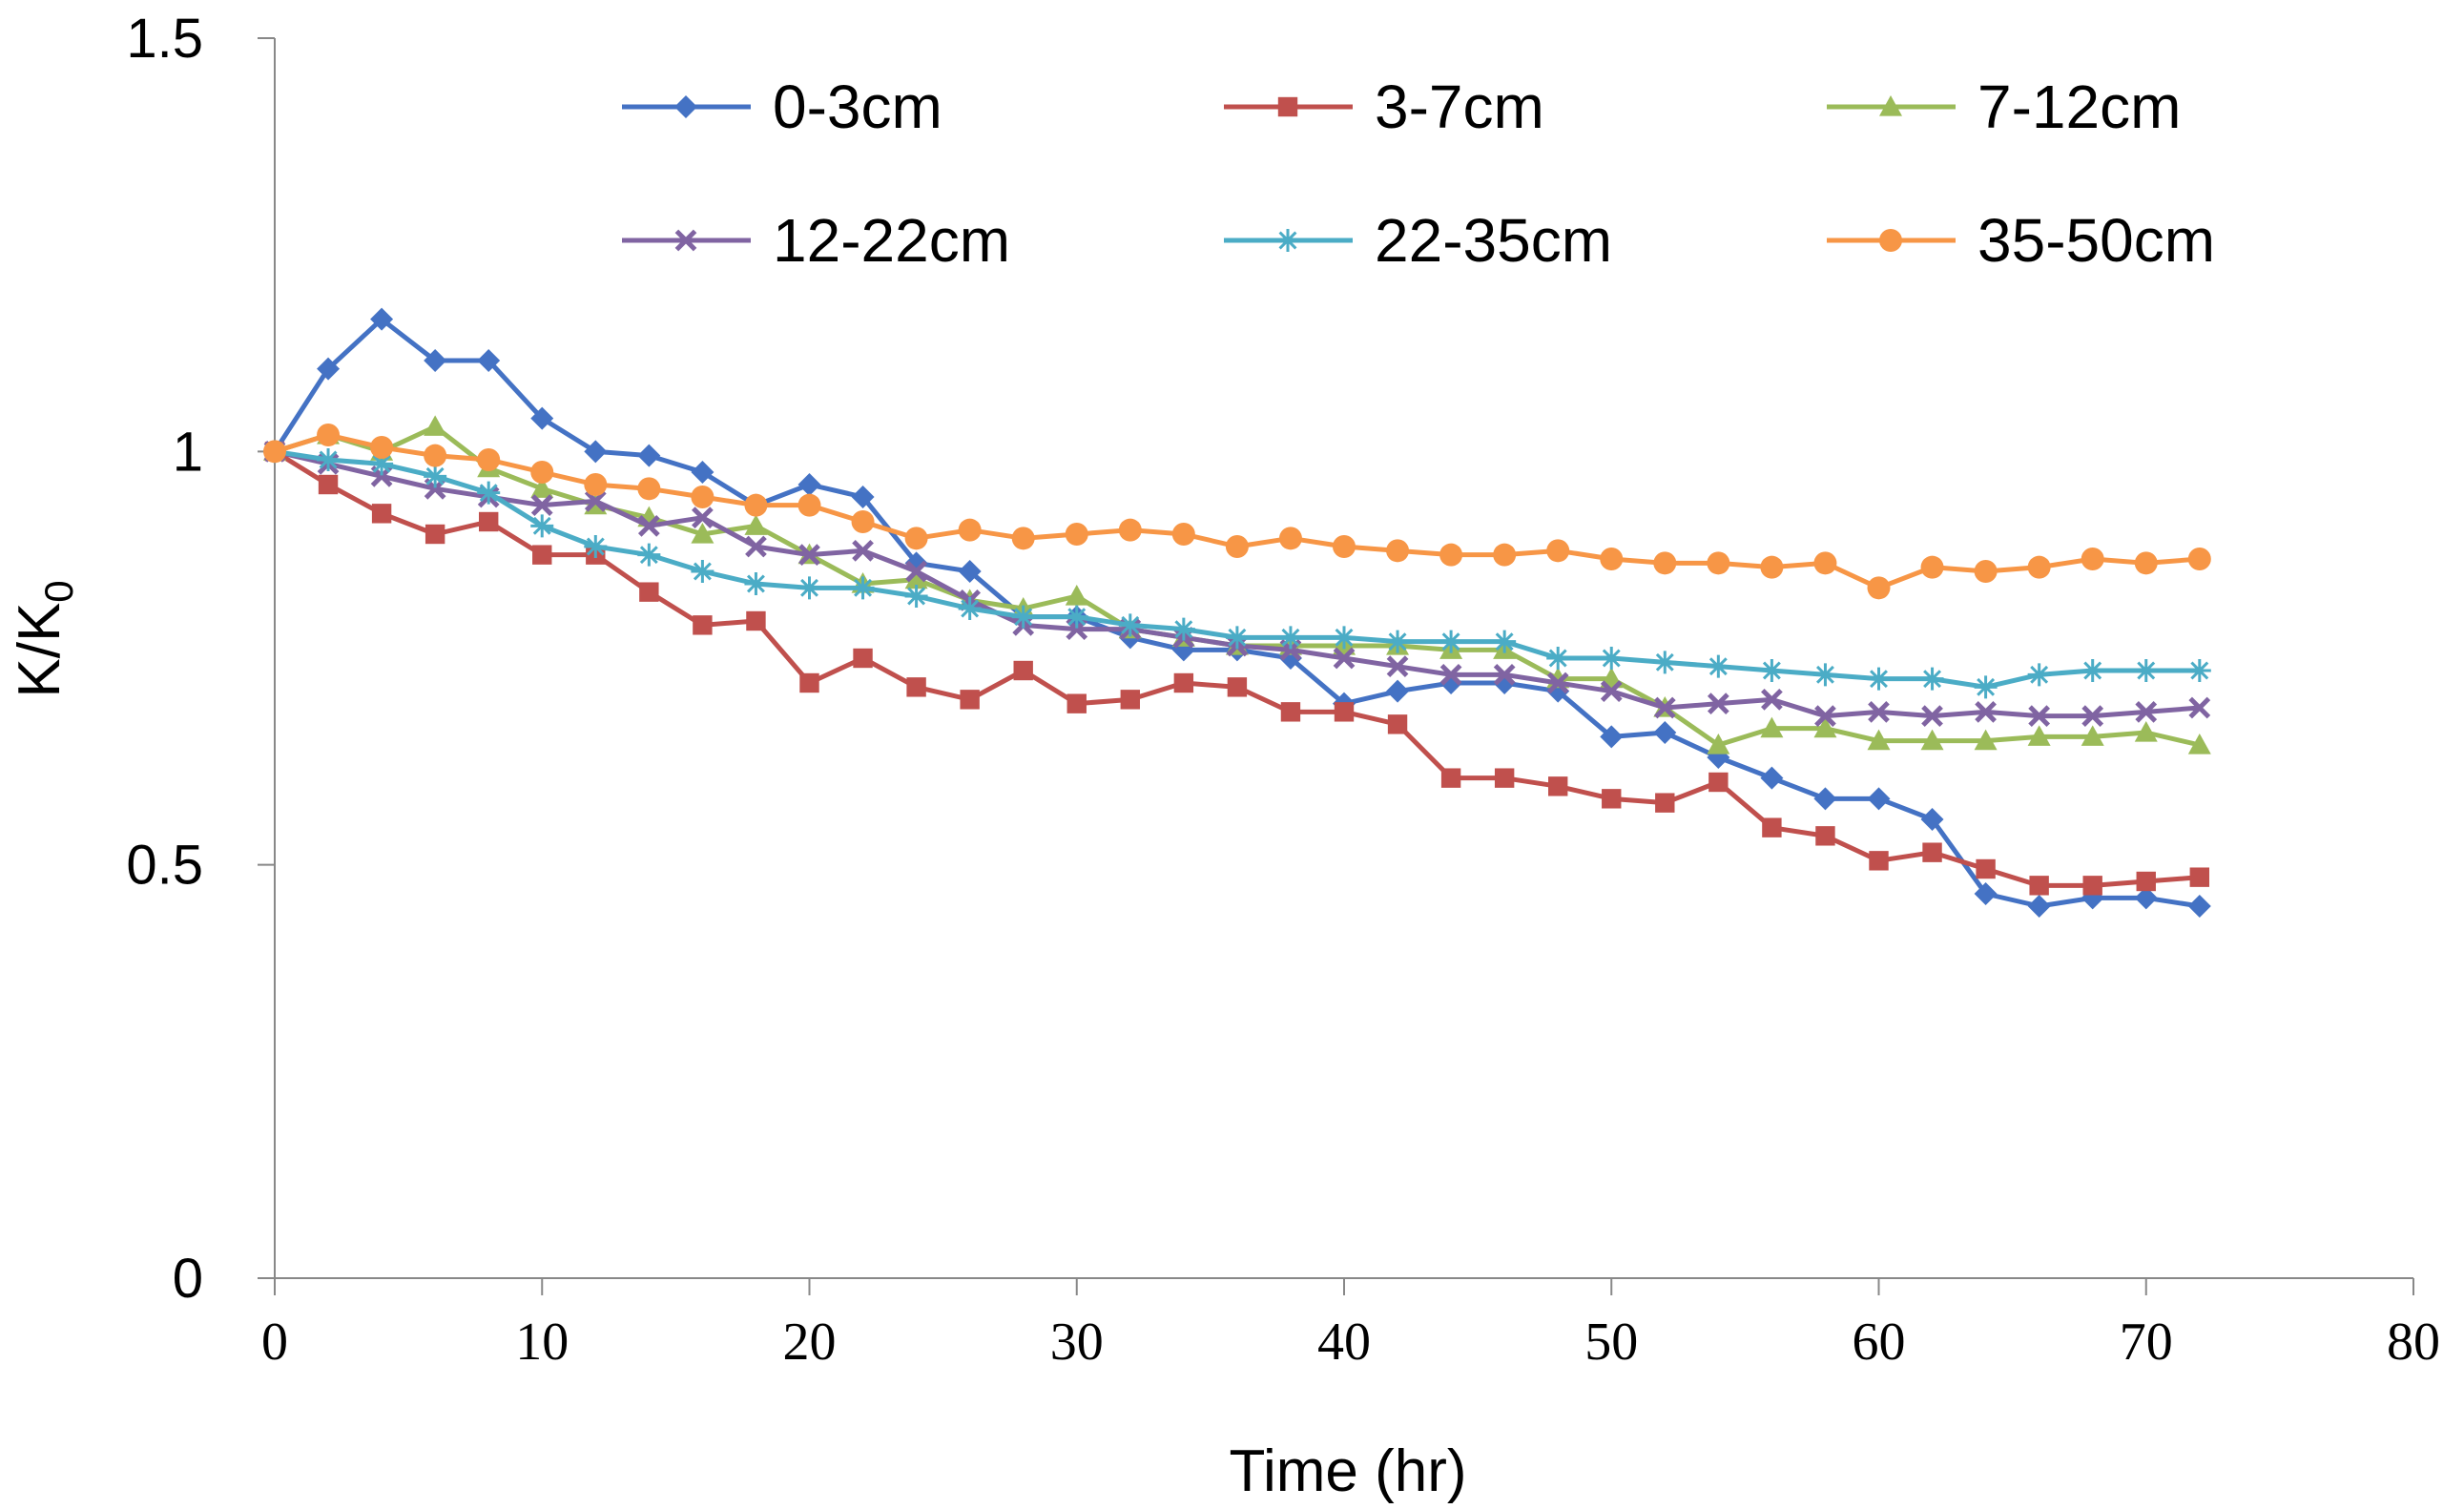 This screenshot has width=2464, height=1509. I want to click on legend: 0-3cm 3-7cm 7-12cm 12-22cm 22-35cm 35-50cm, so click(1418, 174).